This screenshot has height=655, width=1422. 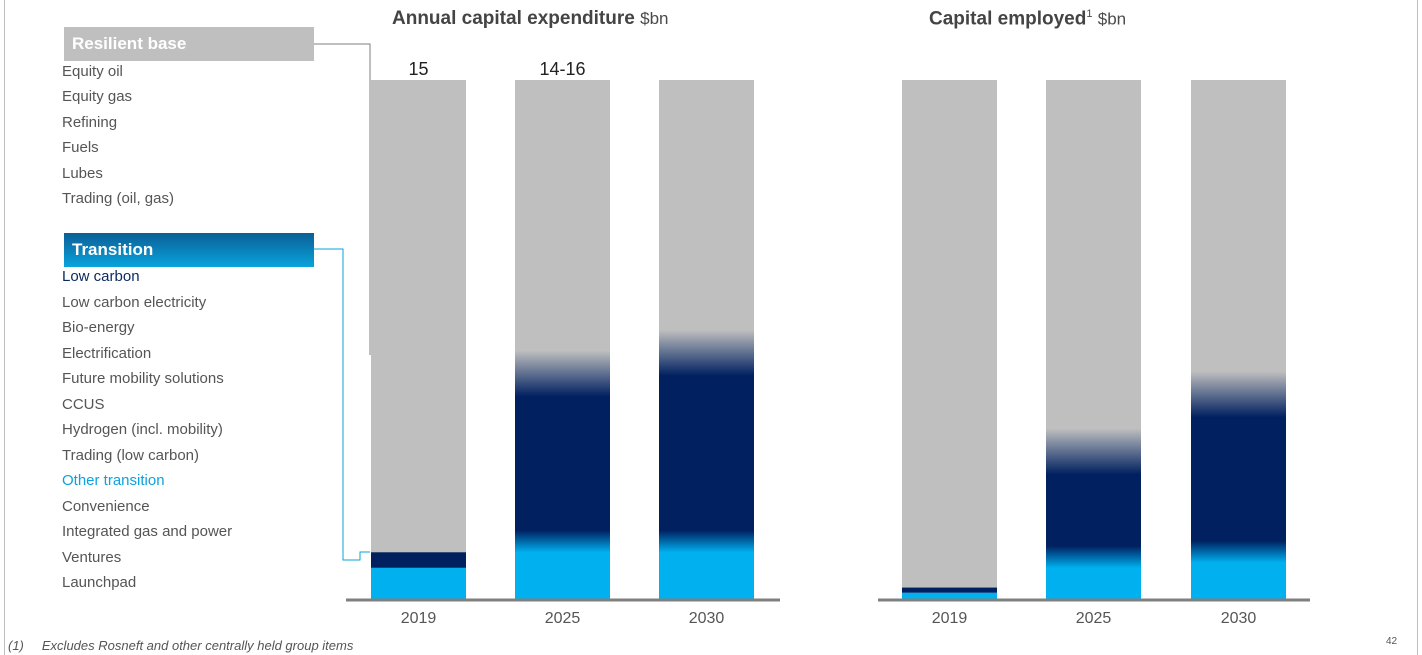 I want to click on page-number: 42, so click(x=1391, y=641).